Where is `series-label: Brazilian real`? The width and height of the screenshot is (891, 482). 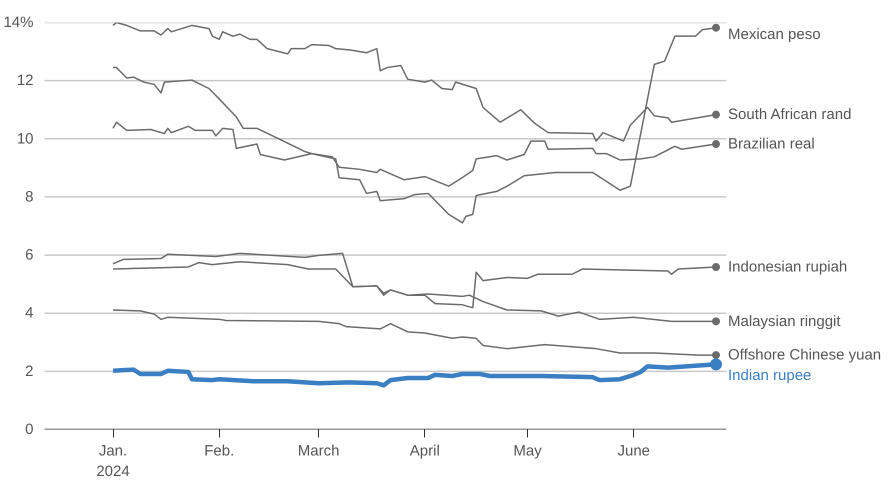 series-label: Brazilian real is located at coordinates (771, 144).